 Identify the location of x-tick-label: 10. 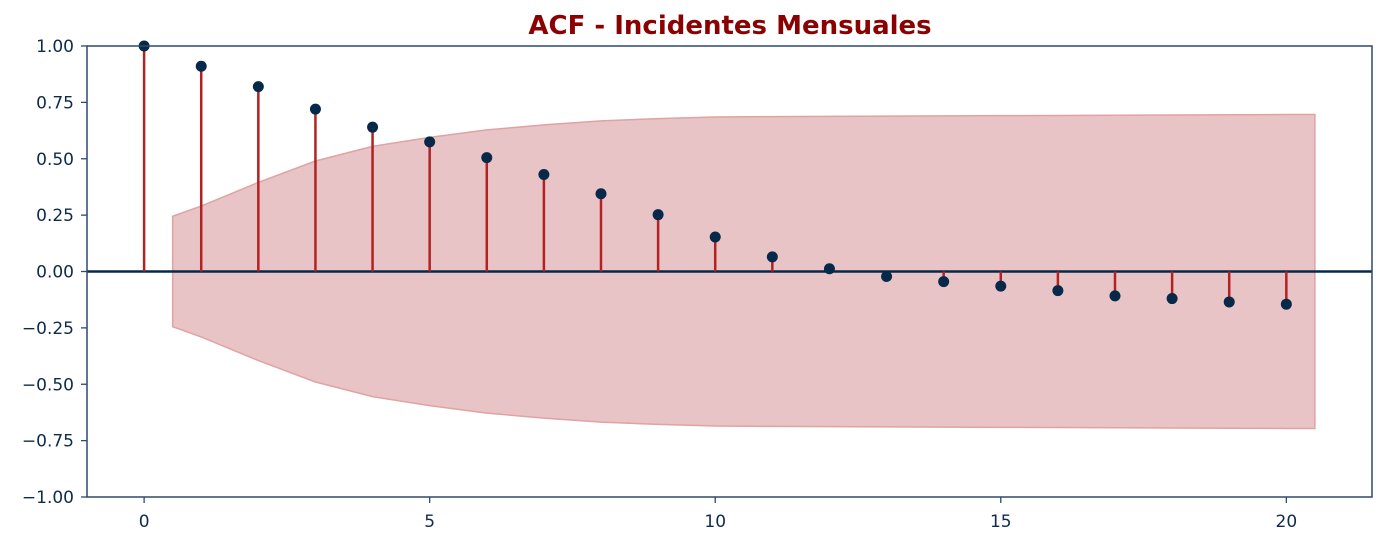
(715, 522).